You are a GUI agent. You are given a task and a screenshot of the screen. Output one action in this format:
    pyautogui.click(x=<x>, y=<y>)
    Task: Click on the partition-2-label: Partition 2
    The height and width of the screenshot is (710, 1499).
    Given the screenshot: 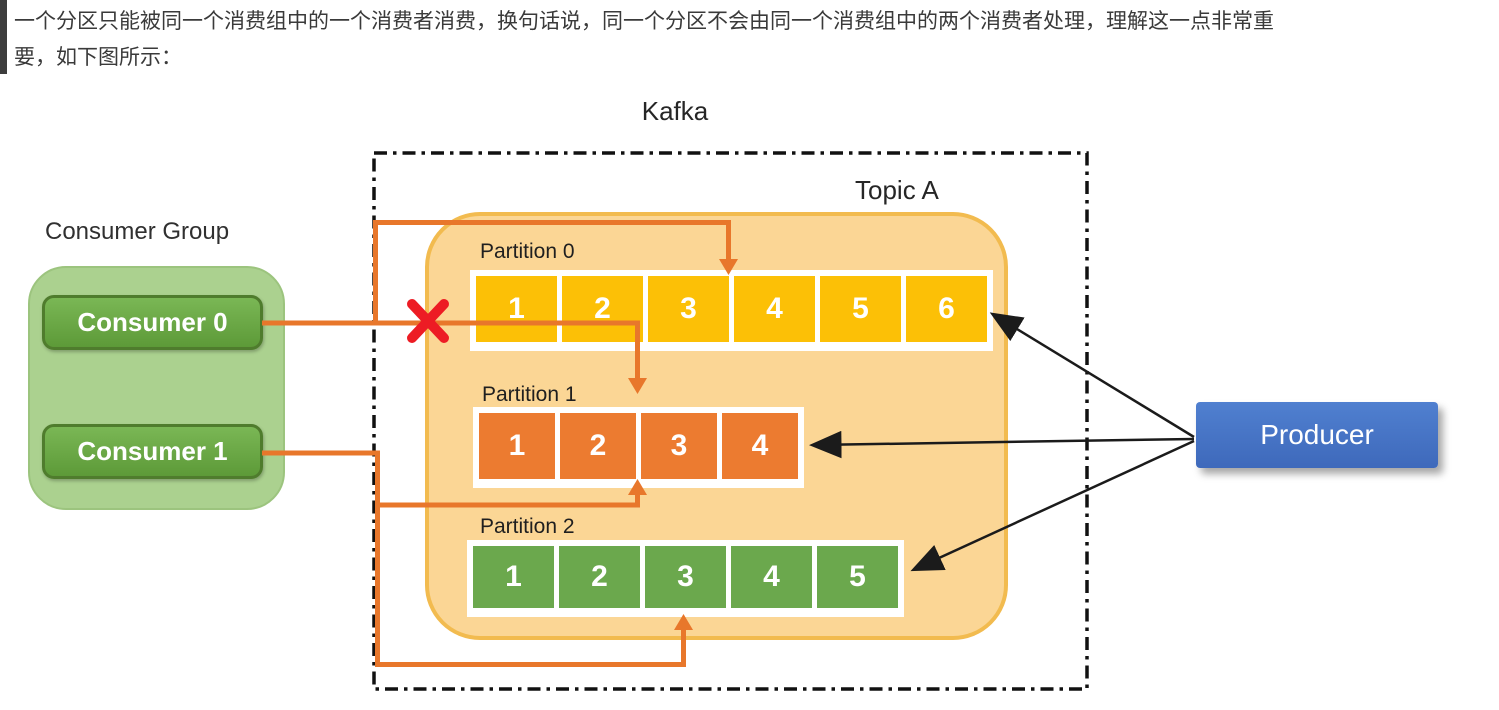 What is the action you would take?
    pyautogui.click(x=527, y=526)
    